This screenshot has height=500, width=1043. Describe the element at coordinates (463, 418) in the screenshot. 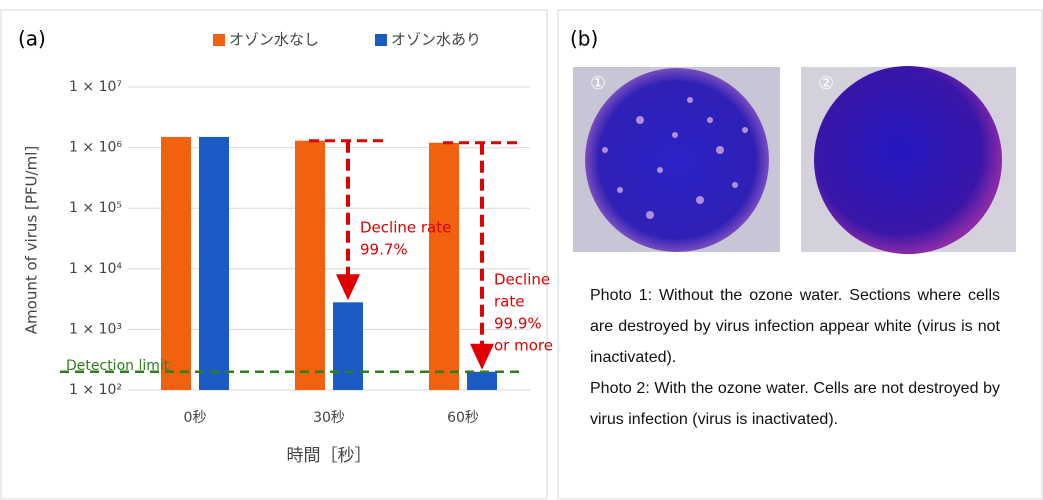

I see `x-tick-label: 60秒` at that location.